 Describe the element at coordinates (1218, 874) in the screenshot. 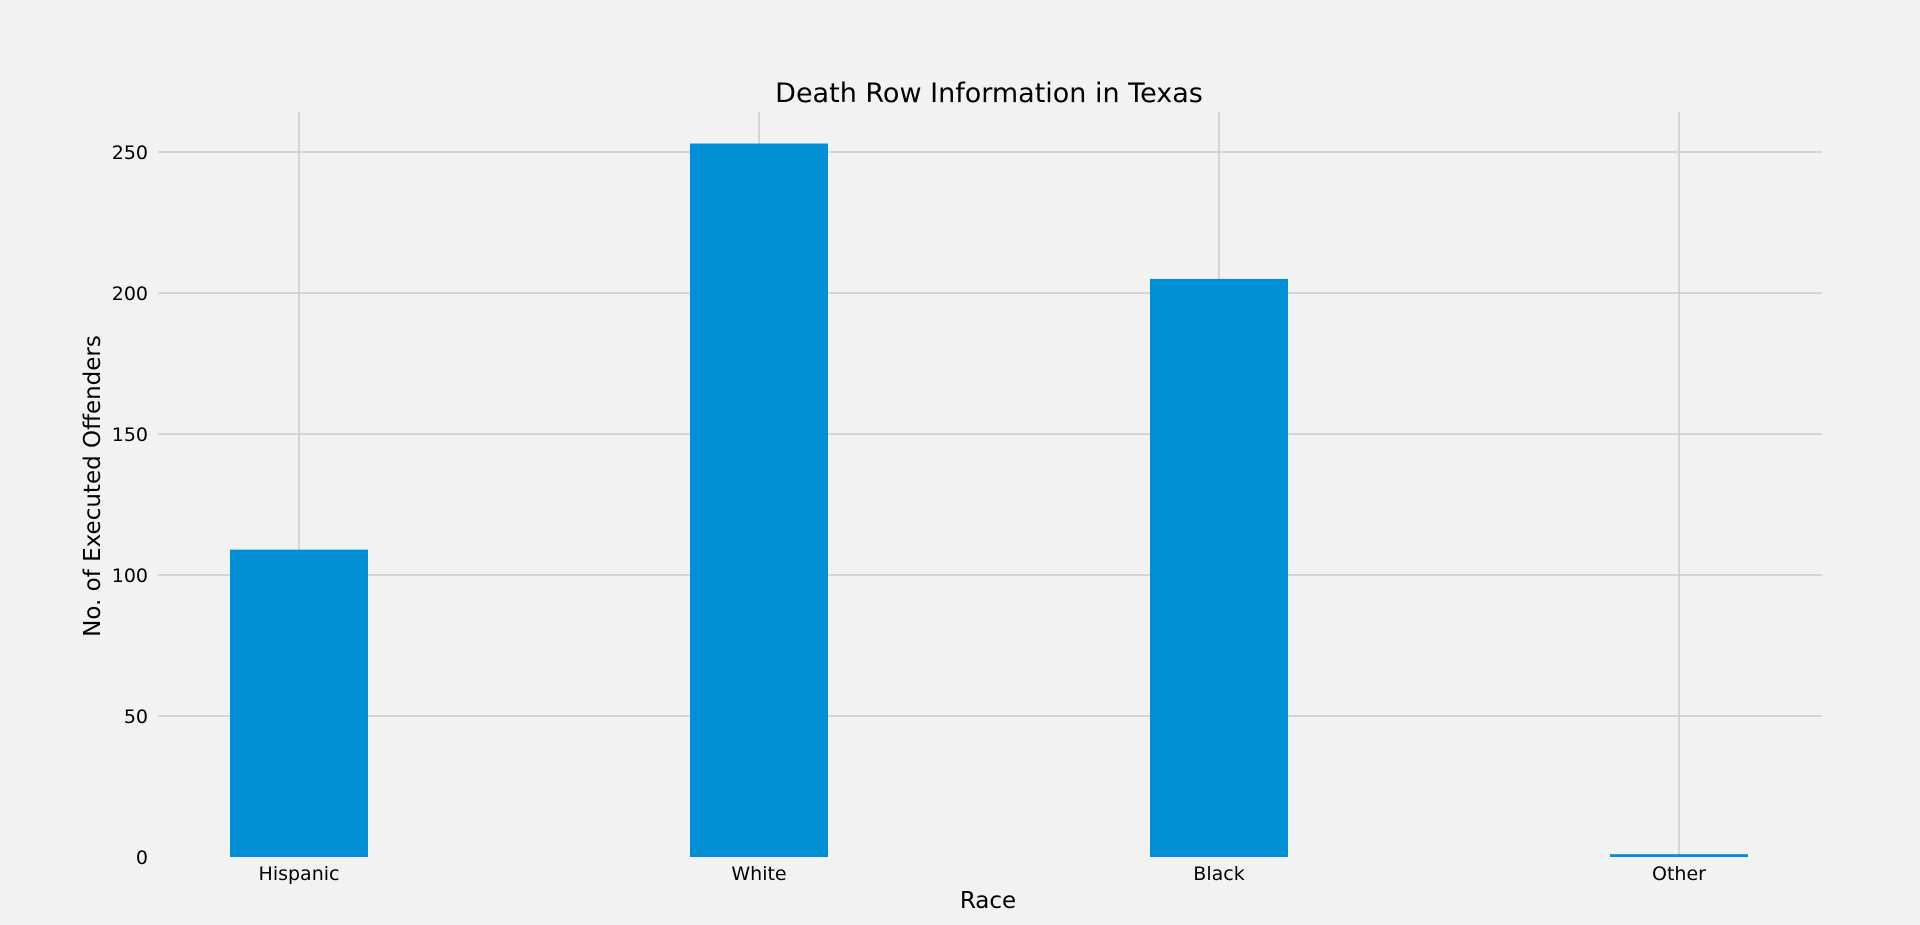

I see `x-tick-label: Black` at that location.